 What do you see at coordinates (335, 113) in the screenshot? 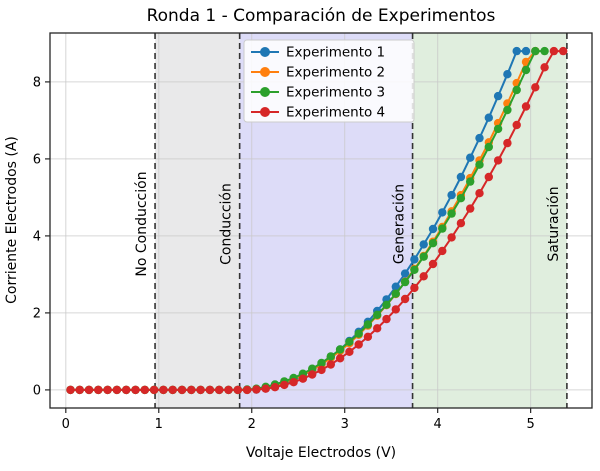
I see `legend-label: Experimento 4` at bounding box center [335, 113].